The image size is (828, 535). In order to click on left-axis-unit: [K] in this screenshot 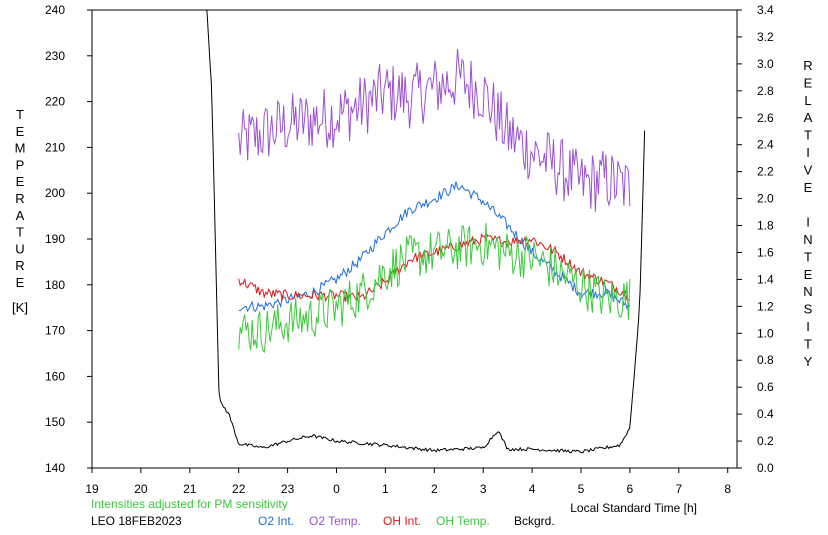, I will do `click(20, 307)`.